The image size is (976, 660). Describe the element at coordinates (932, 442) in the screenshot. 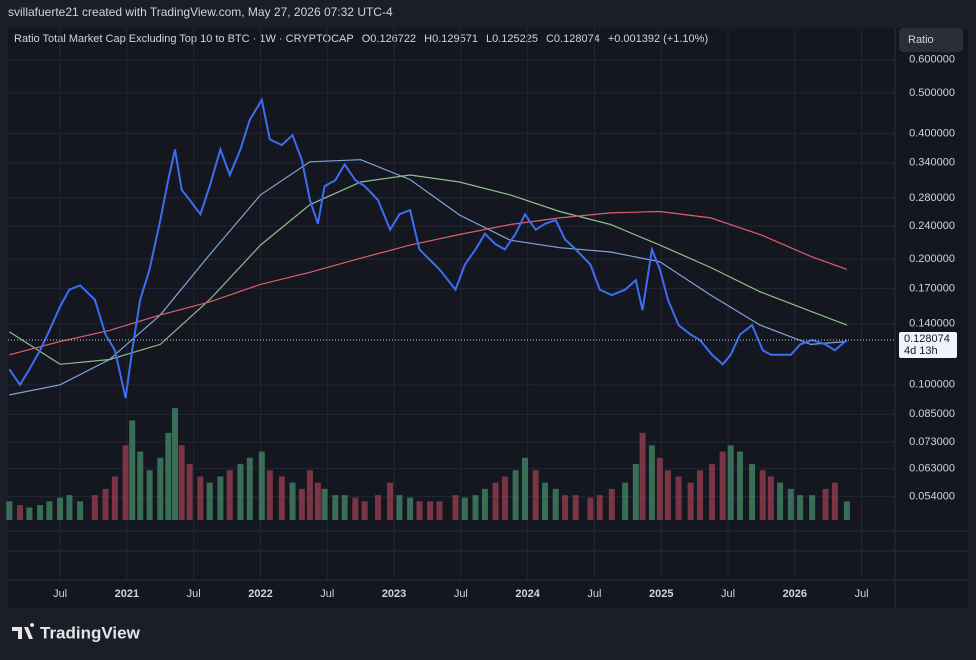

I see `y-tick-label: 0.073000` at that location.